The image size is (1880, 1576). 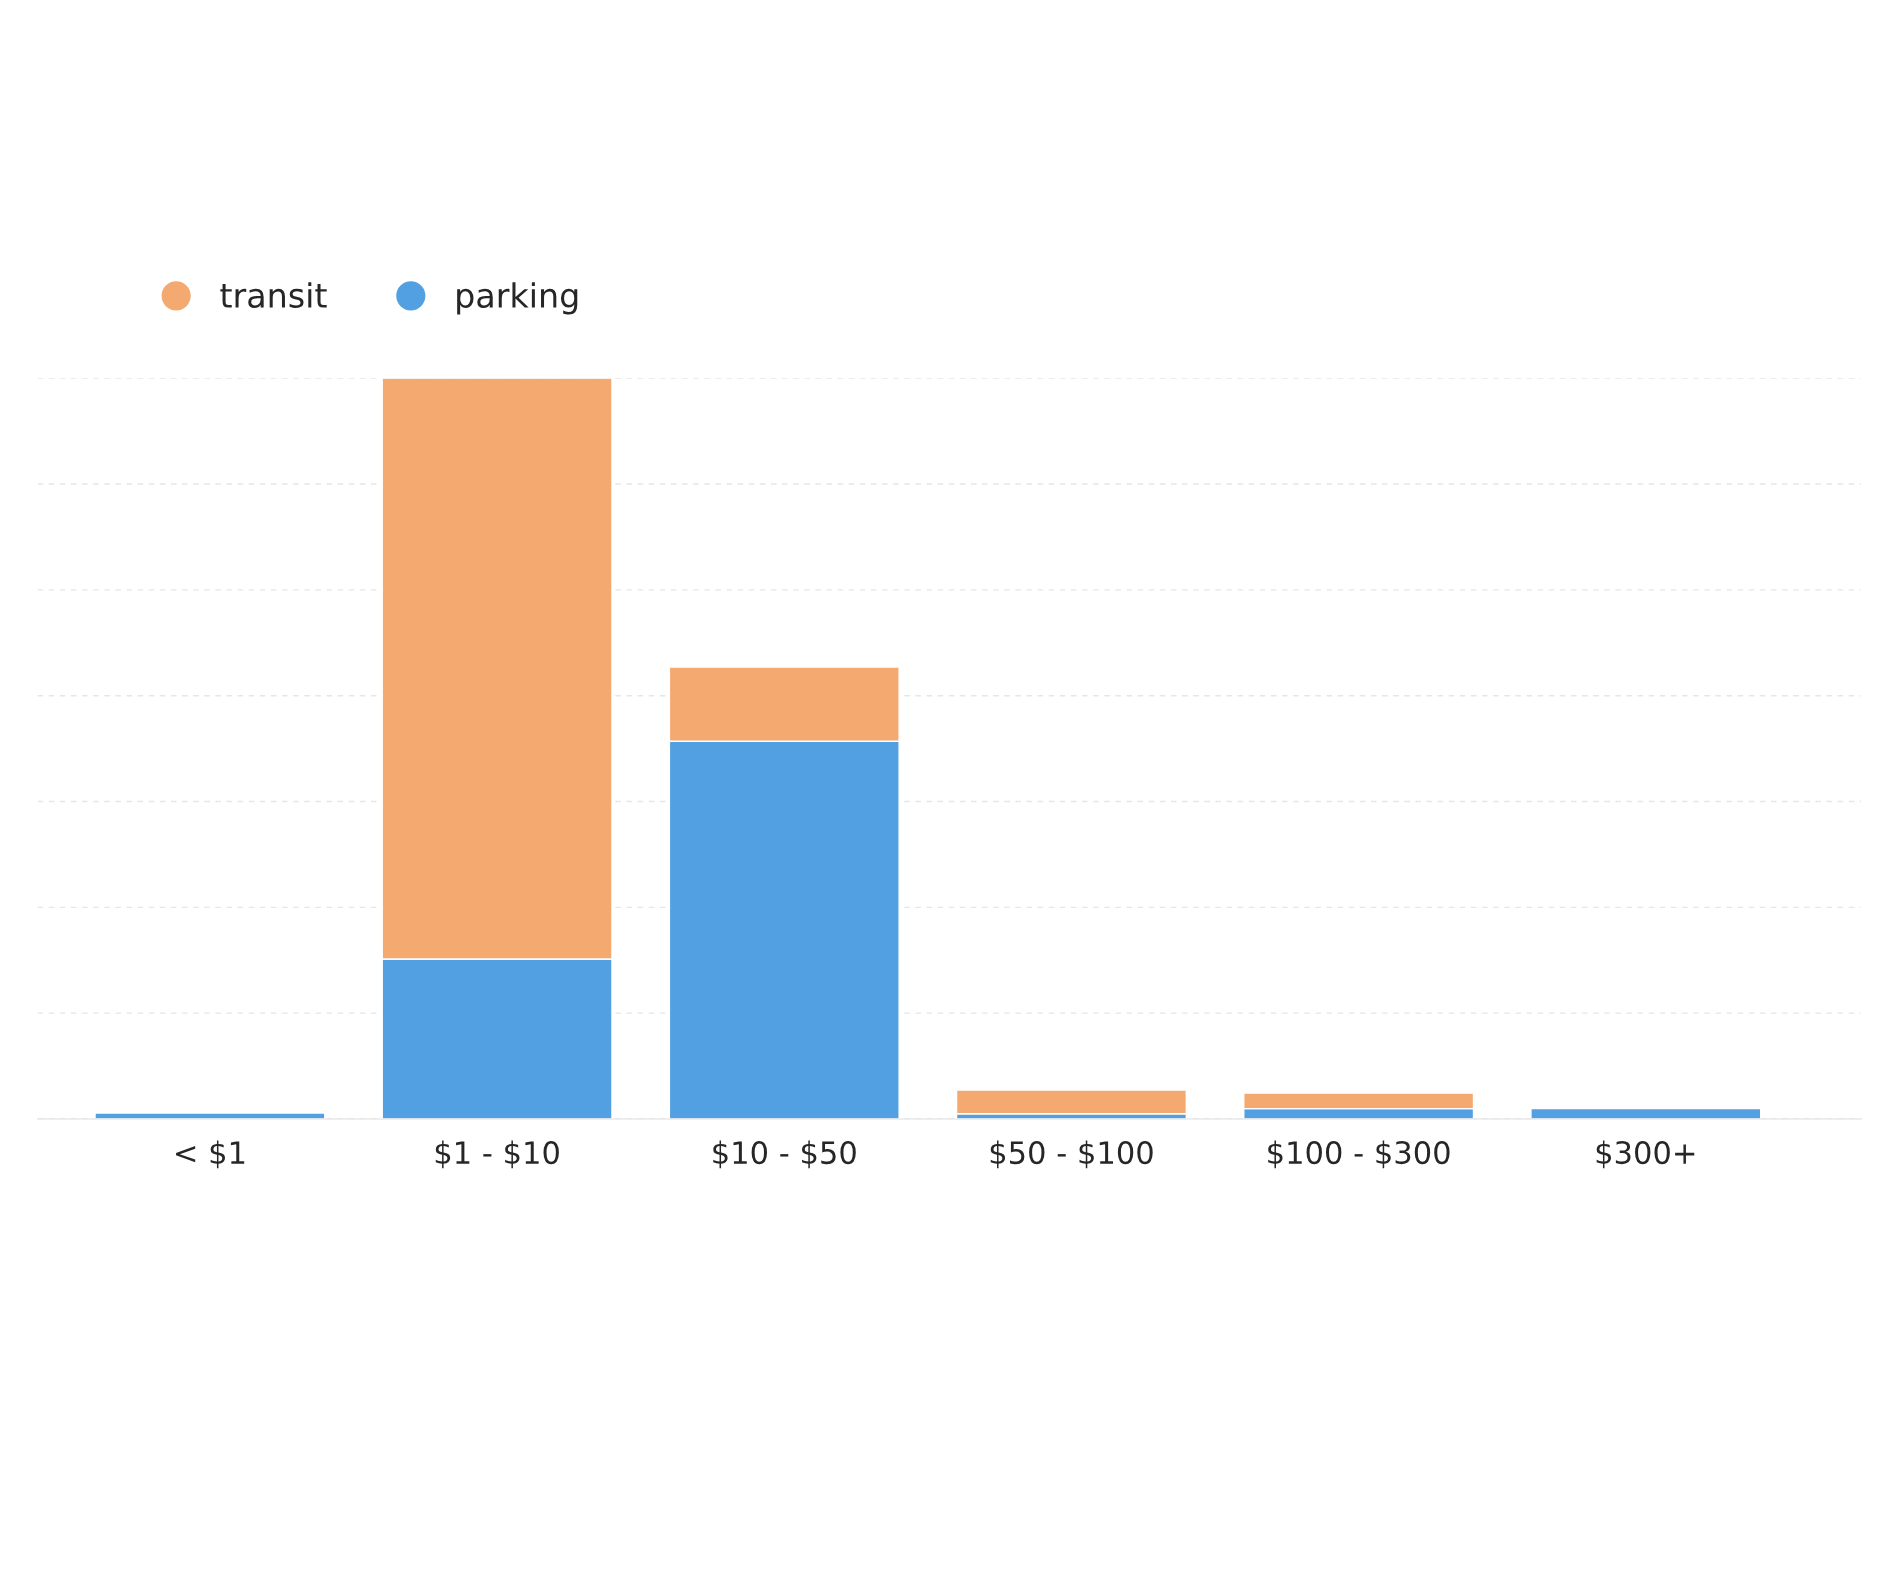 What do you see at coordinates (497, 1154) in the screenshot?
I see `x-tick-label: $1 - $10` at bounding box center [497, 1154].